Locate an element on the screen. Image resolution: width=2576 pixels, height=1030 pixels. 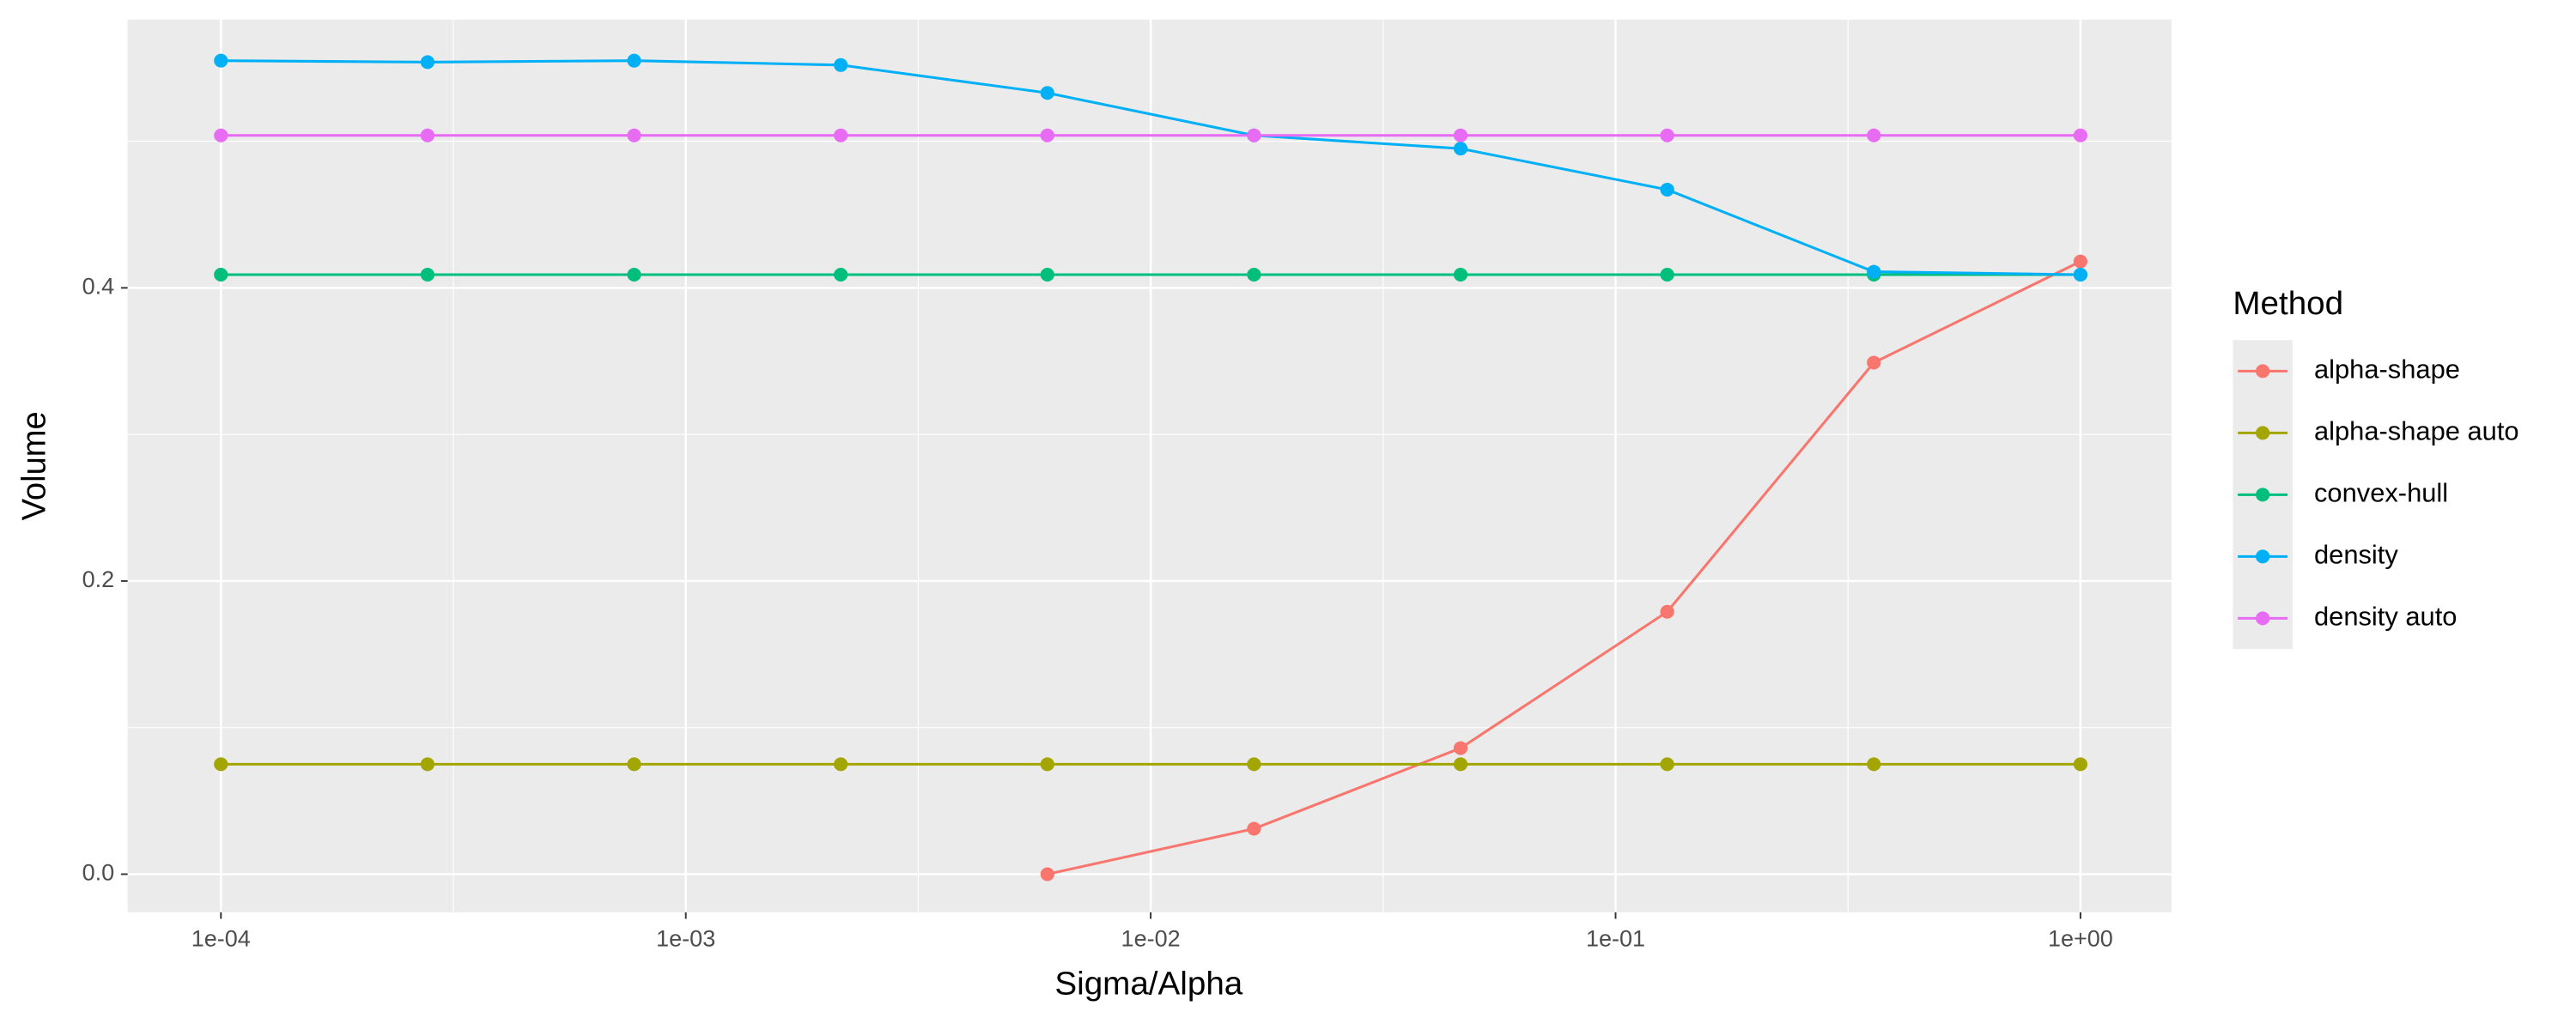
x-tick-label: 1e-01 is located at coordinates (1616, 938).